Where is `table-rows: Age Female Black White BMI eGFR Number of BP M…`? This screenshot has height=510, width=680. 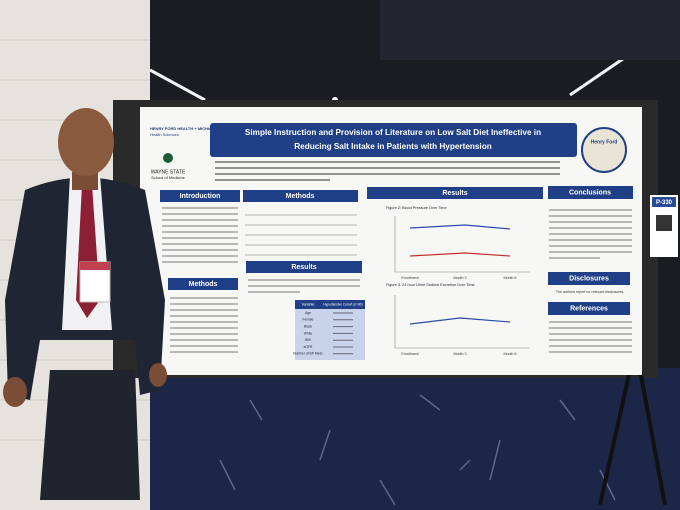 table-rows: Age Female Black White BMI eGFR Number of BP M… is located at coordinates (323, 333).